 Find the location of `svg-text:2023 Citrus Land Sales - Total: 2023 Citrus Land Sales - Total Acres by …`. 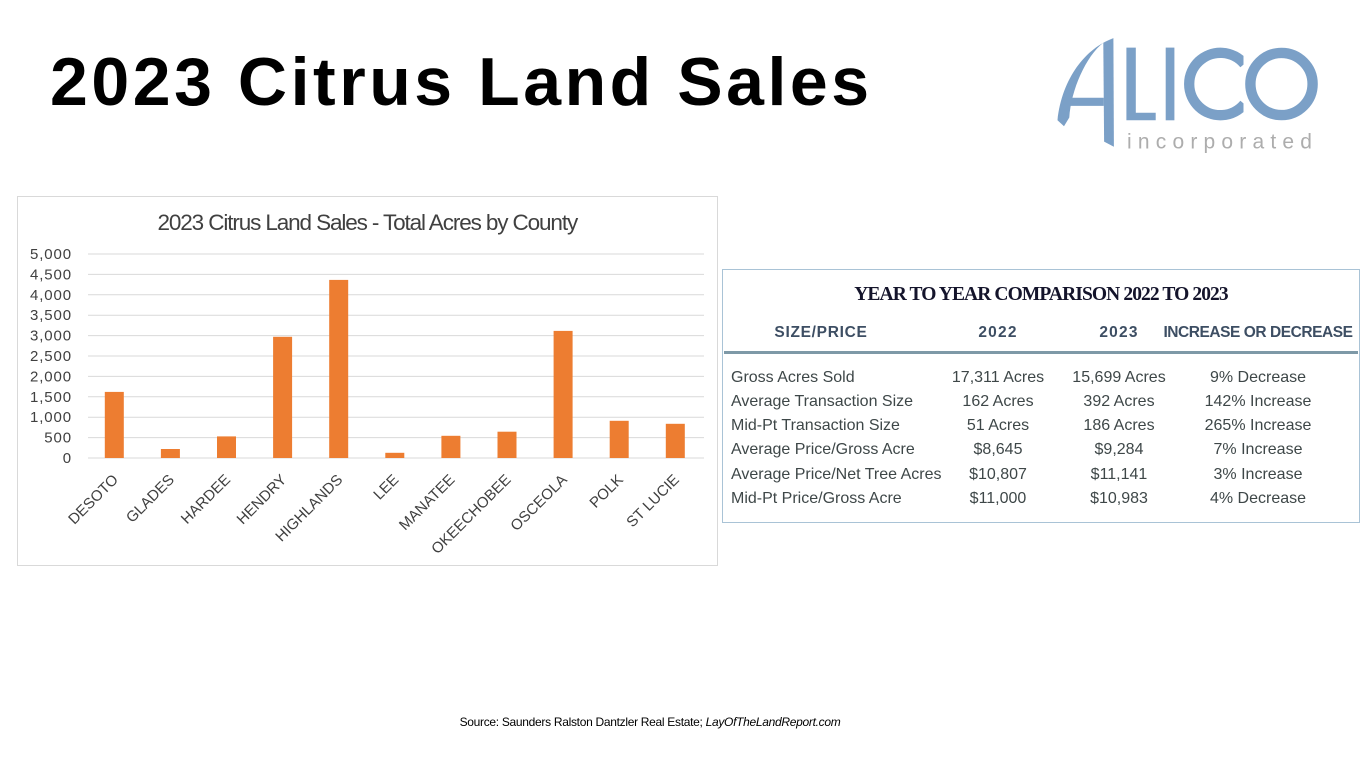

svg-text:2023 Citrus Land Sales - Total: 2023 Citrus Land Sales - Total Acres by … is located at coordinates (368, 222).